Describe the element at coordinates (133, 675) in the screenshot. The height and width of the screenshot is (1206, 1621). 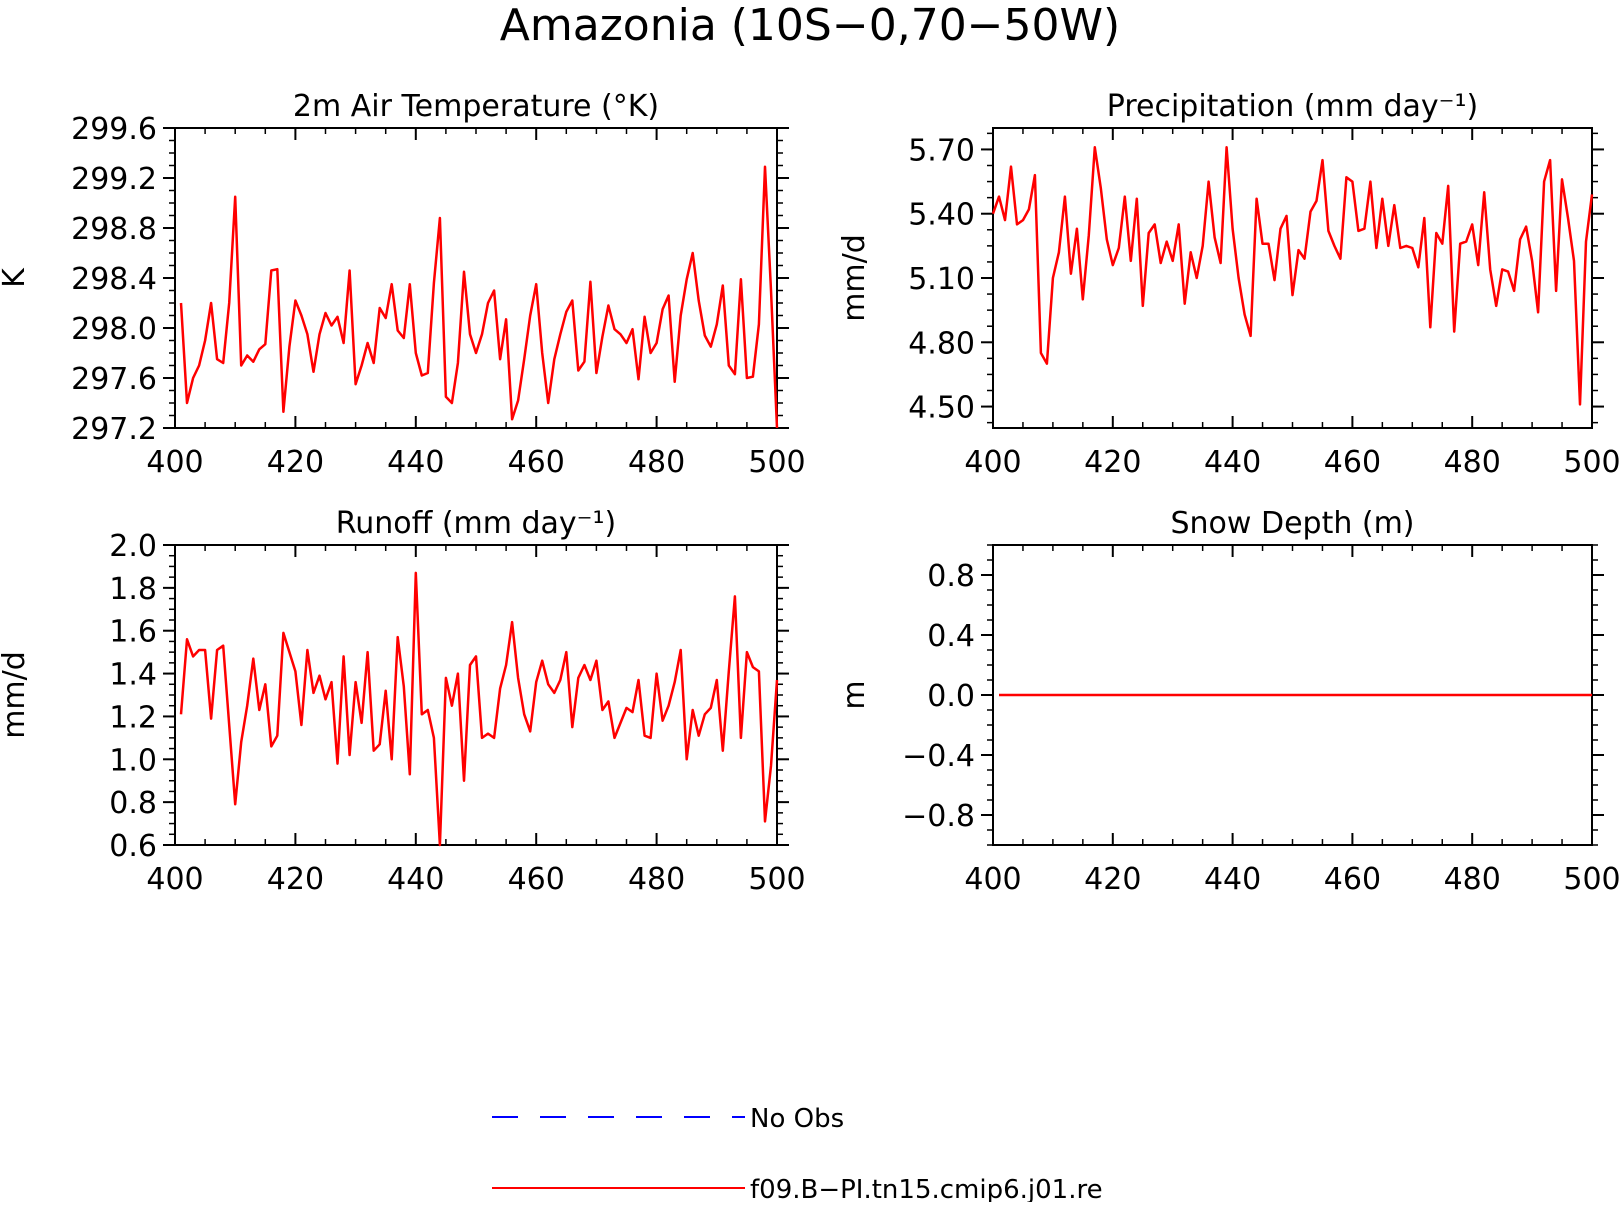
I see `y-tick-label: 1.4` at that location.